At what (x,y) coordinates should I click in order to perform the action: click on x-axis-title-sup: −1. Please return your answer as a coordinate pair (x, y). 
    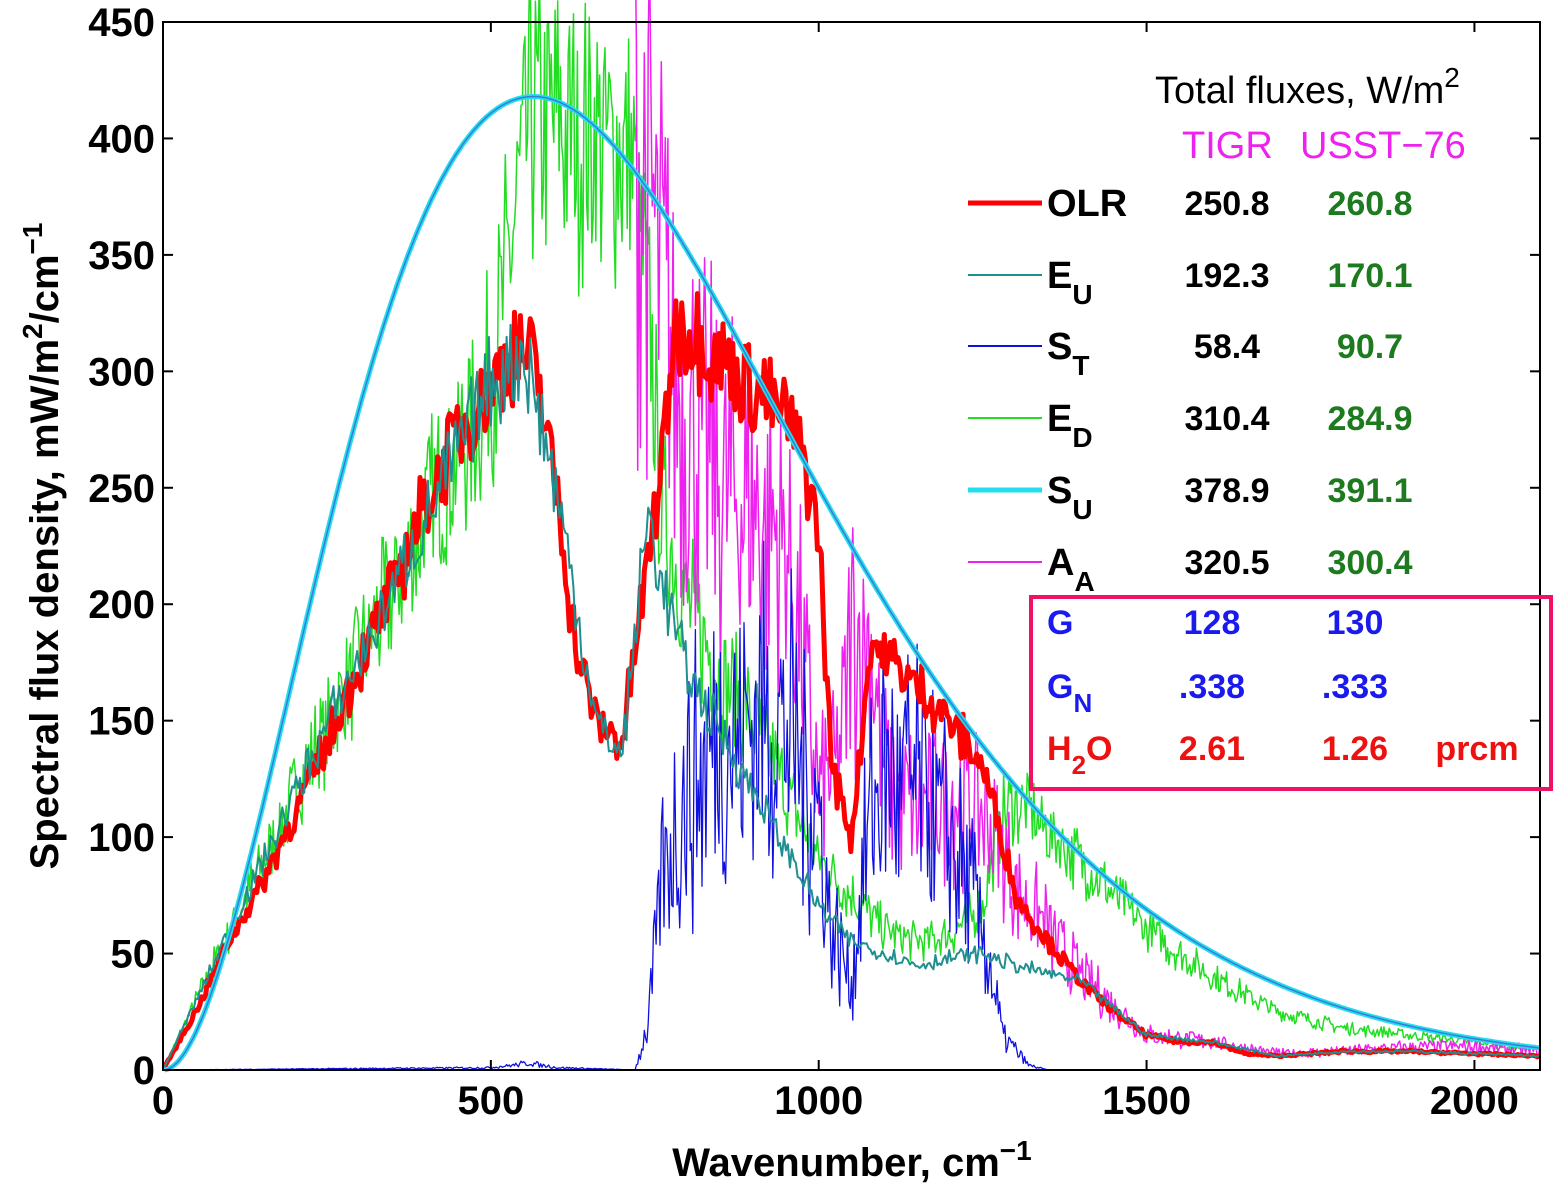
    Looking at the image, I should click on (1016, 1150).